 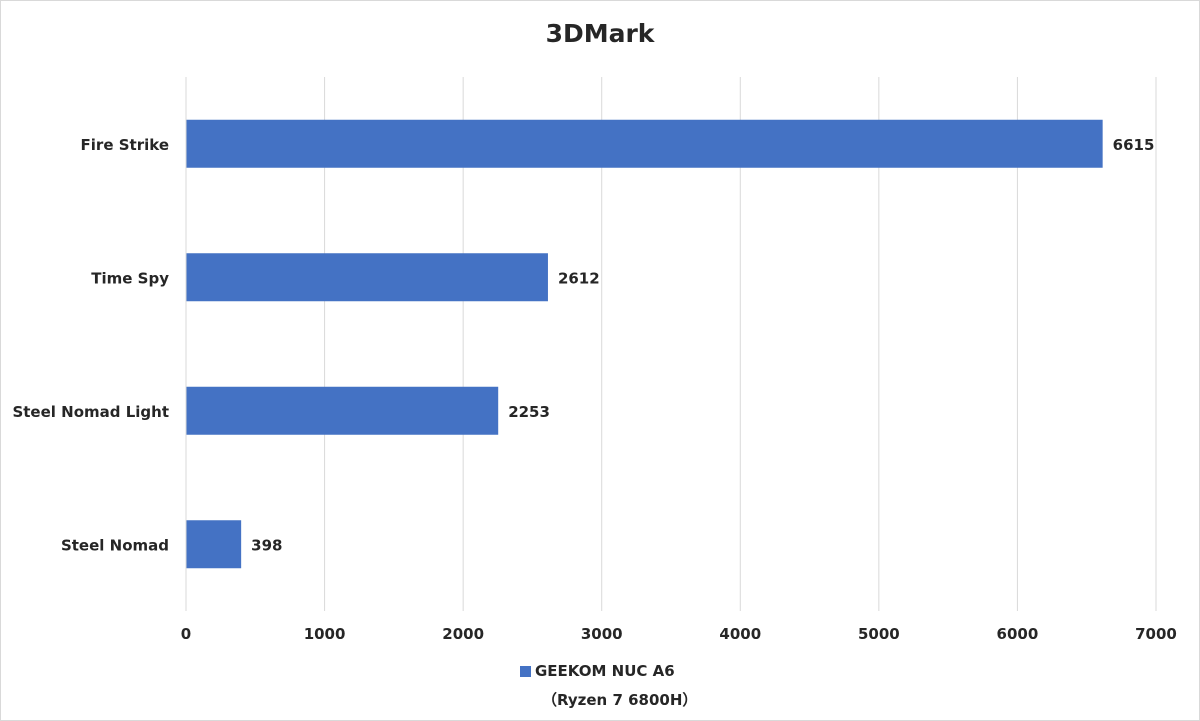 I want to click on bar-steel-nomad-light, so click(x=342, y=410).